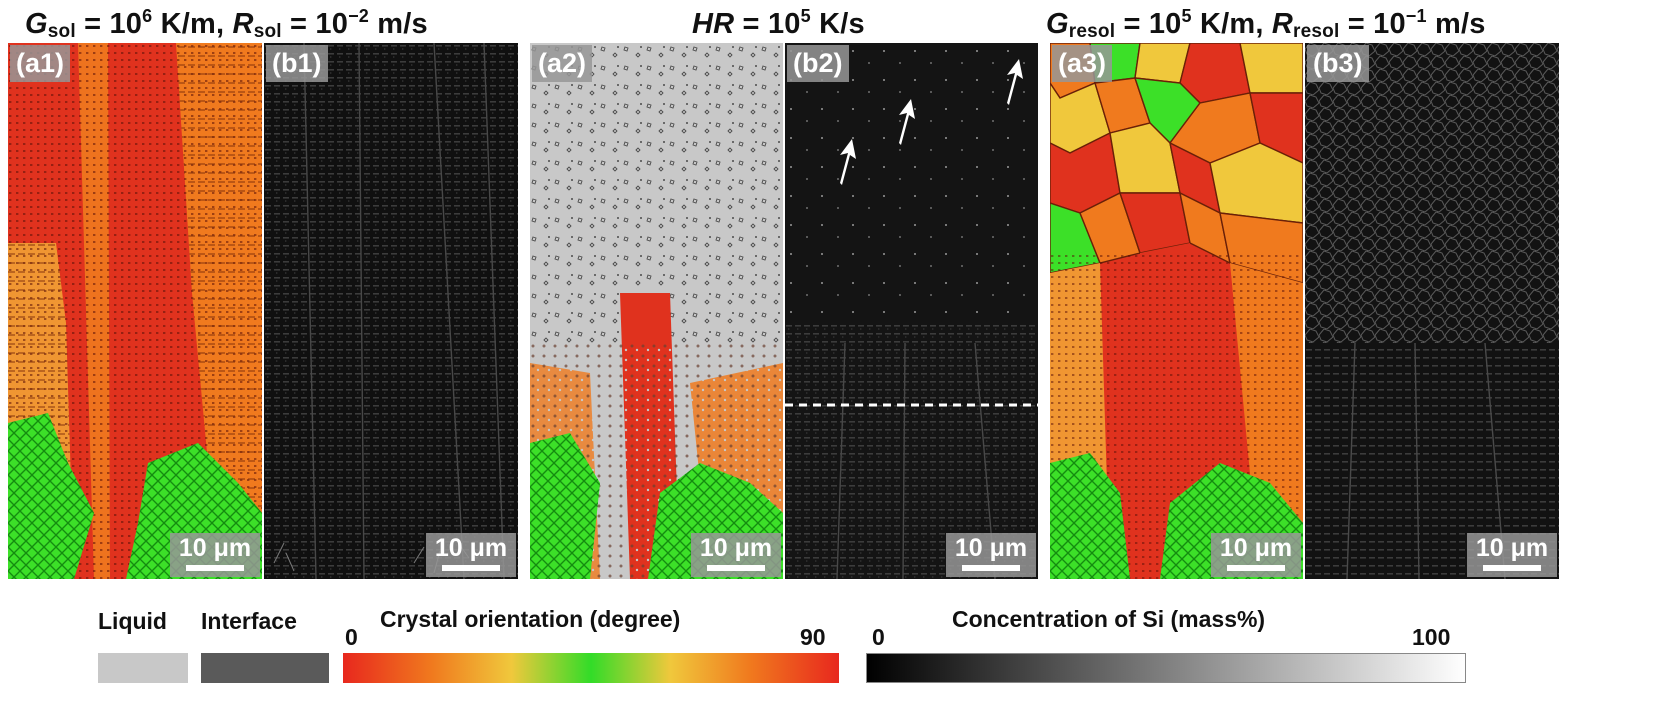  What do you see at coordinates (1166, 668) in the screenshot?
I see `concentration-colorbar` at bounding box center [1166, 668].